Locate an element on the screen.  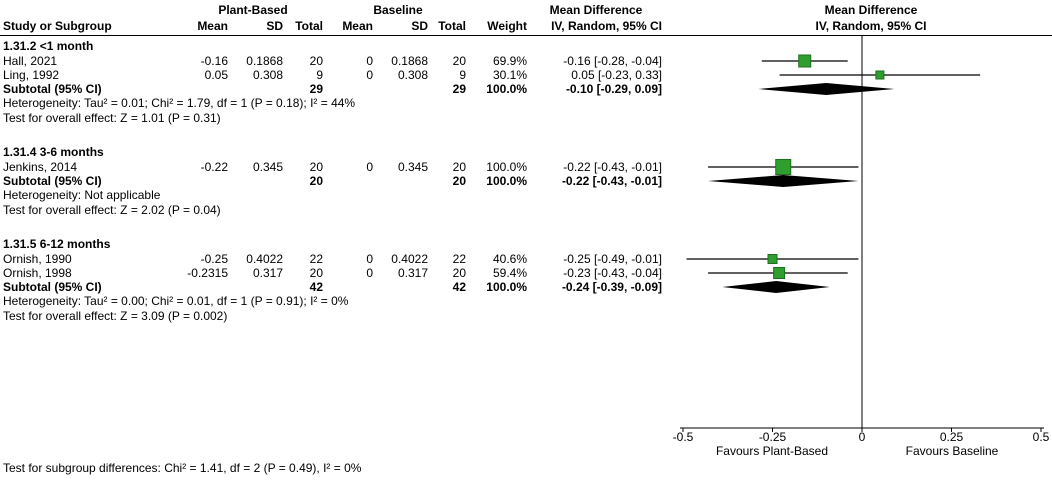
study-sd2: 0.308 is located at coordinates (412, 75).